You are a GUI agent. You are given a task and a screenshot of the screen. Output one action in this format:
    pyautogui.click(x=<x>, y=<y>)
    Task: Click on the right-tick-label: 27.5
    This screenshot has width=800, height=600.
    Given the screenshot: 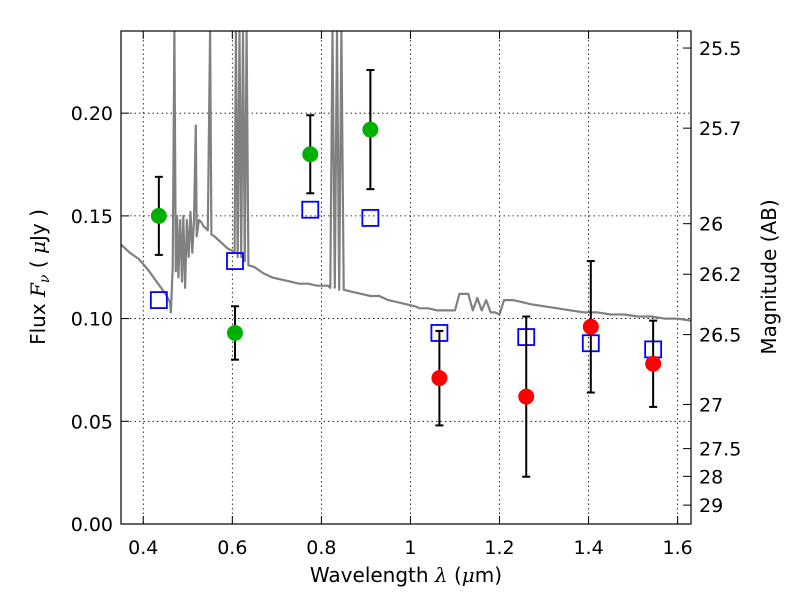 What is the action you would take?
    pyautogui.click(x=720, y=450)
    